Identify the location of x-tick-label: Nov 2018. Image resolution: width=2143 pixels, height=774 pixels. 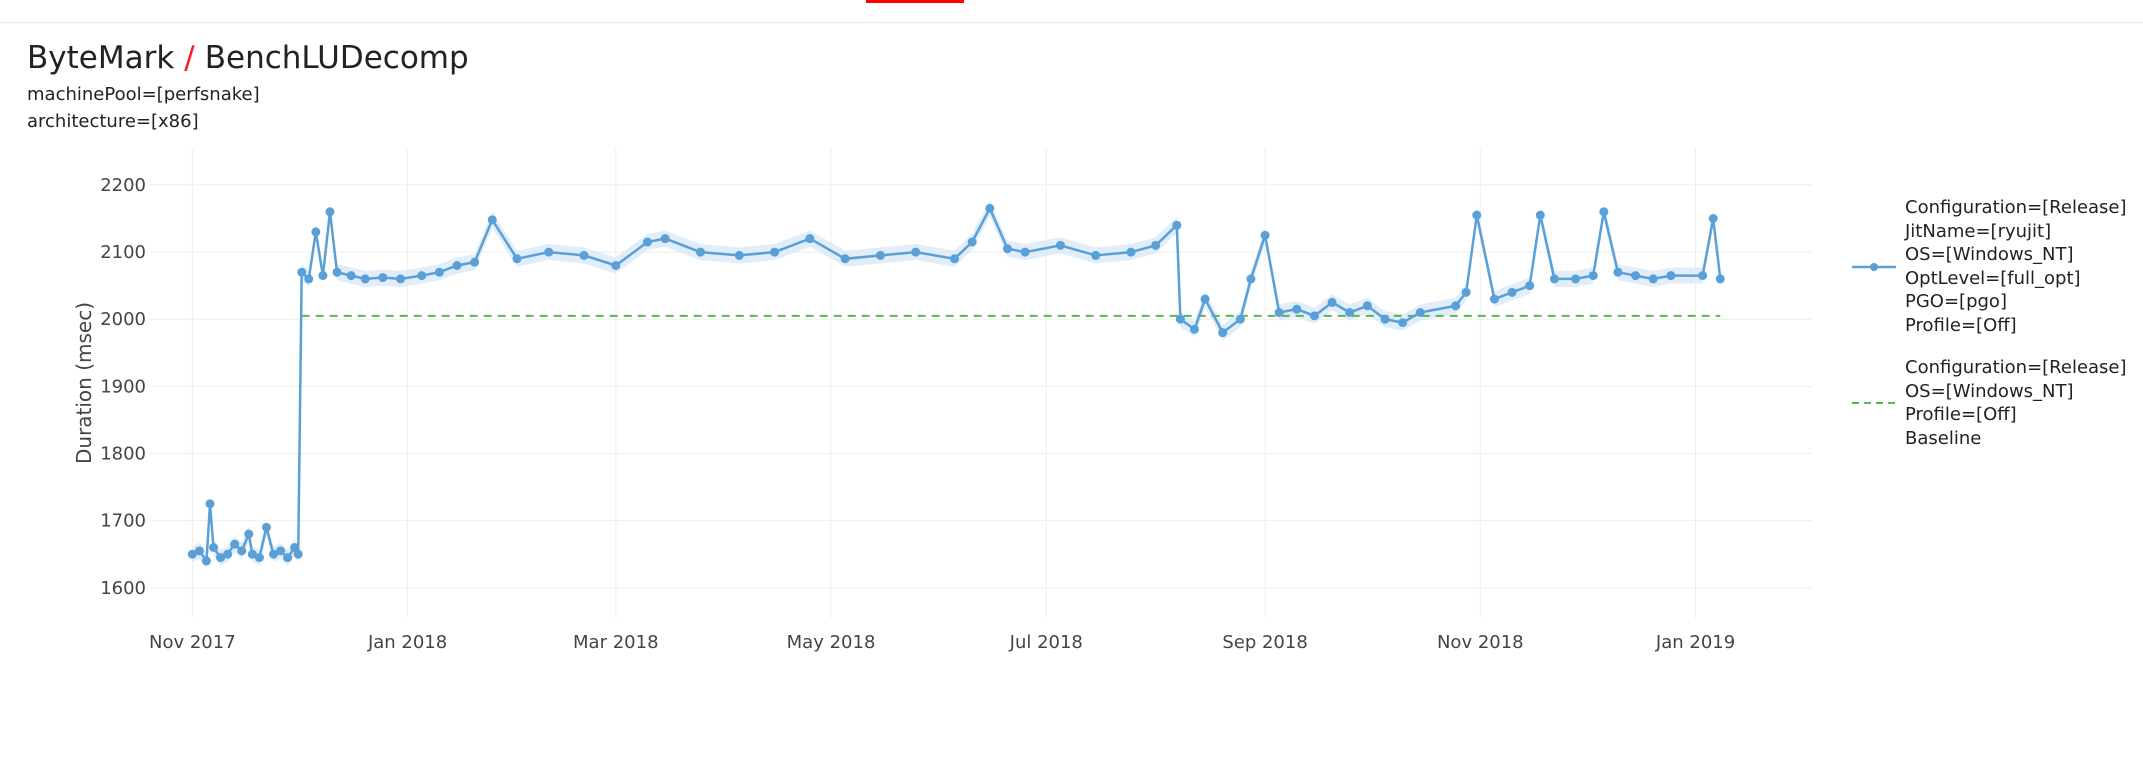
(1480, 642).